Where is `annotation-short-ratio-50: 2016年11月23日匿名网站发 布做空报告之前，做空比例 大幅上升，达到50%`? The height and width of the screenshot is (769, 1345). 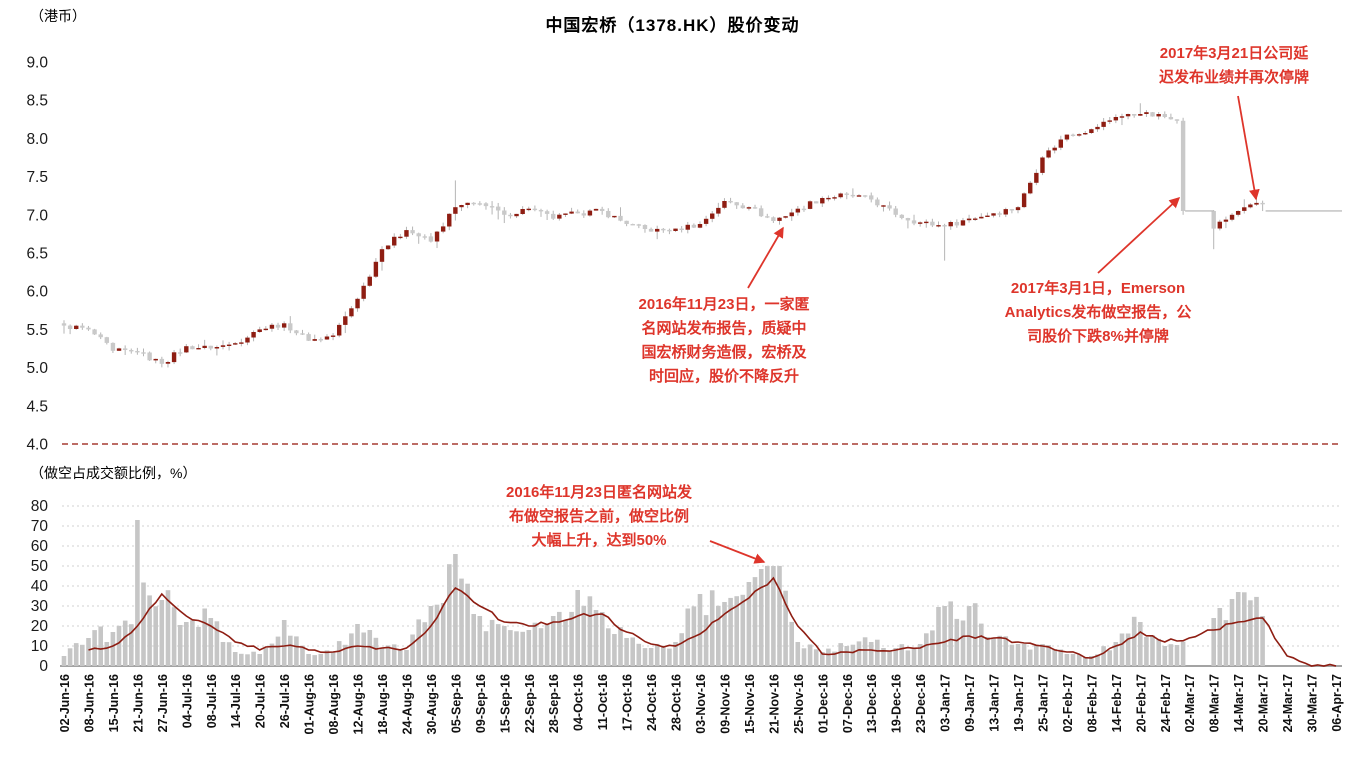 annotation-short-ratio-50: 2016年11月23日匿名网站发 布做空报告之前，做空比例 大幅上升，达到50% is located at coordinates (599, 517).